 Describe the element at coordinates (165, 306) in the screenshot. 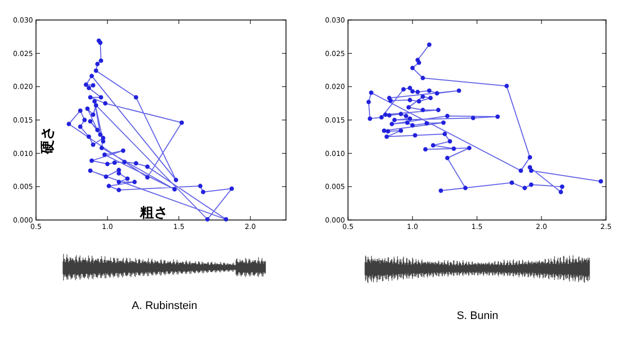

I see `text: A. Rubinstein` at that location.